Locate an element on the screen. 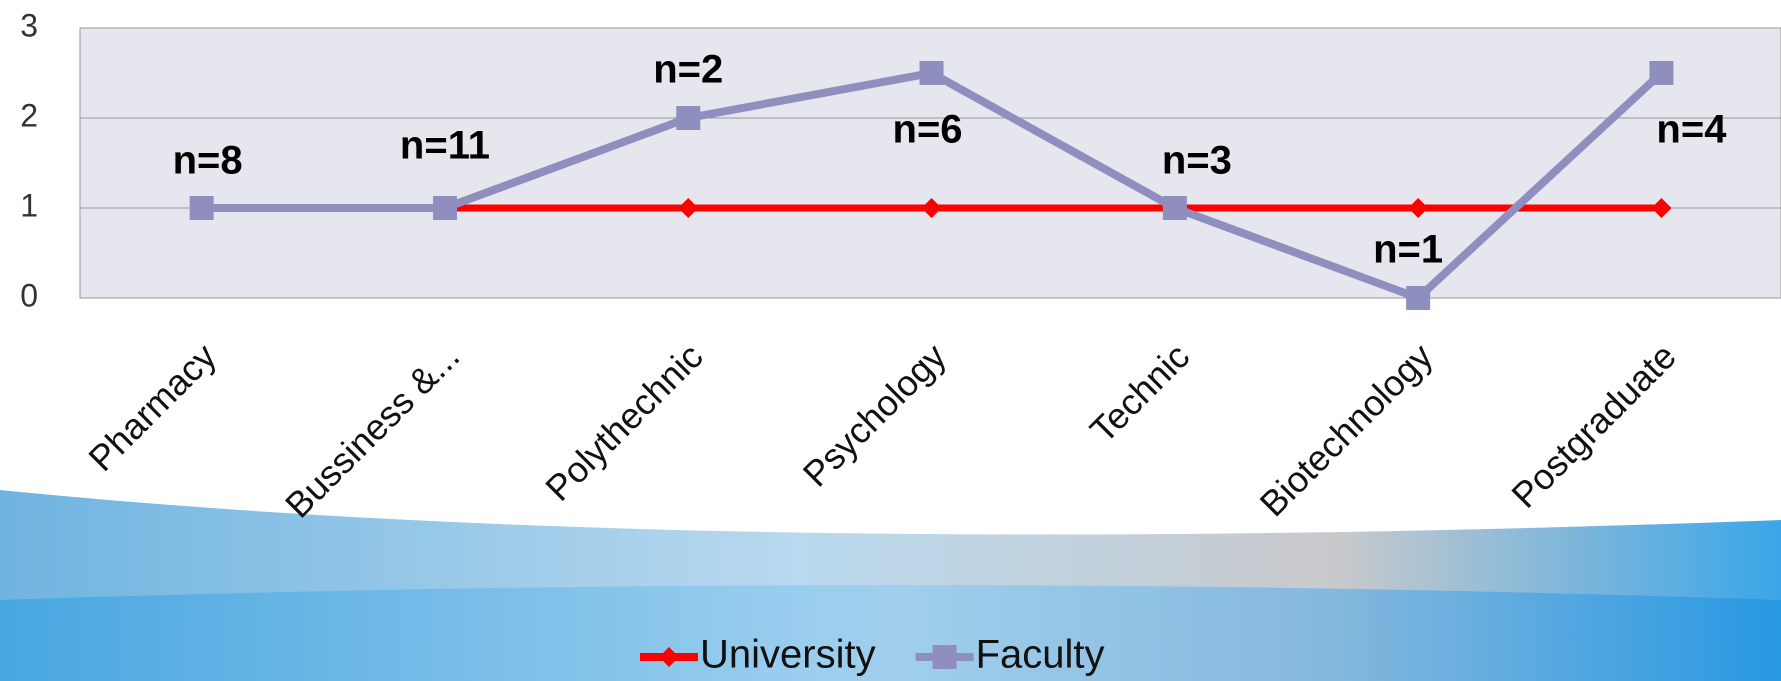 The image size is (1781, 681). annotation: n=11 is located at coordinates (445, 146).